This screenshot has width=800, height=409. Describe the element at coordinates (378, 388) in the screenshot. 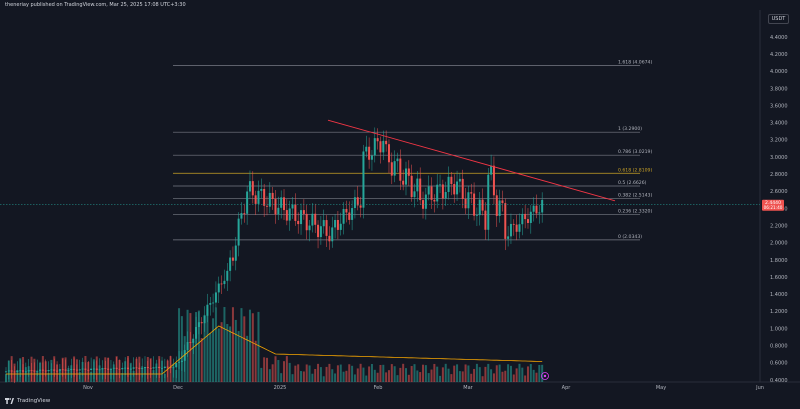

I see `time-tick: Feb` at that location.